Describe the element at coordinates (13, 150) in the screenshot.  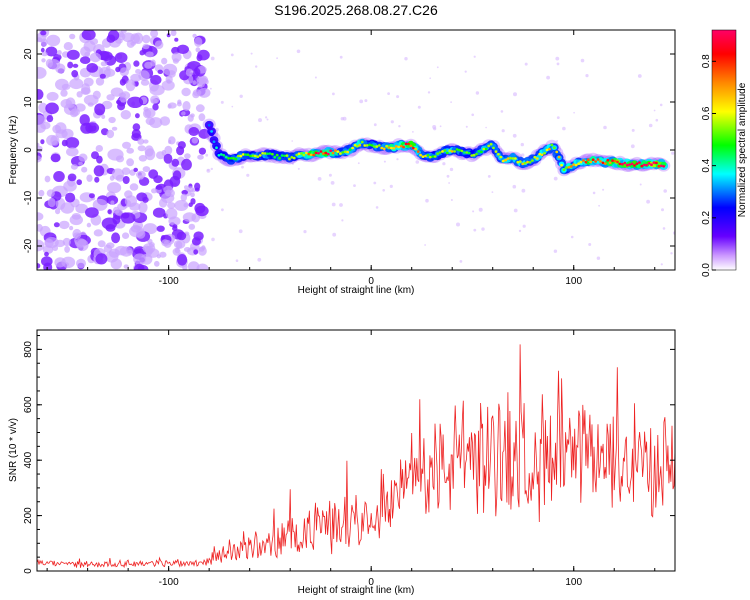
I see `spectrogram-y-label: Frequency (Hz)` at that location.